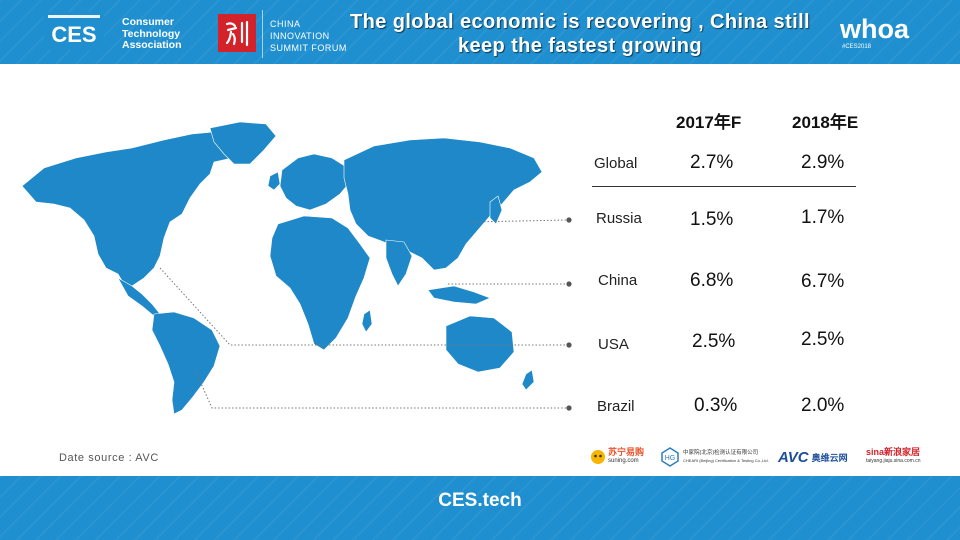 The height and width of the screenshot is (540, 960). What do you see at coordinates (186, 363) in the screenshot?
I see `south-america-shape` at bounding box center [186, 363].